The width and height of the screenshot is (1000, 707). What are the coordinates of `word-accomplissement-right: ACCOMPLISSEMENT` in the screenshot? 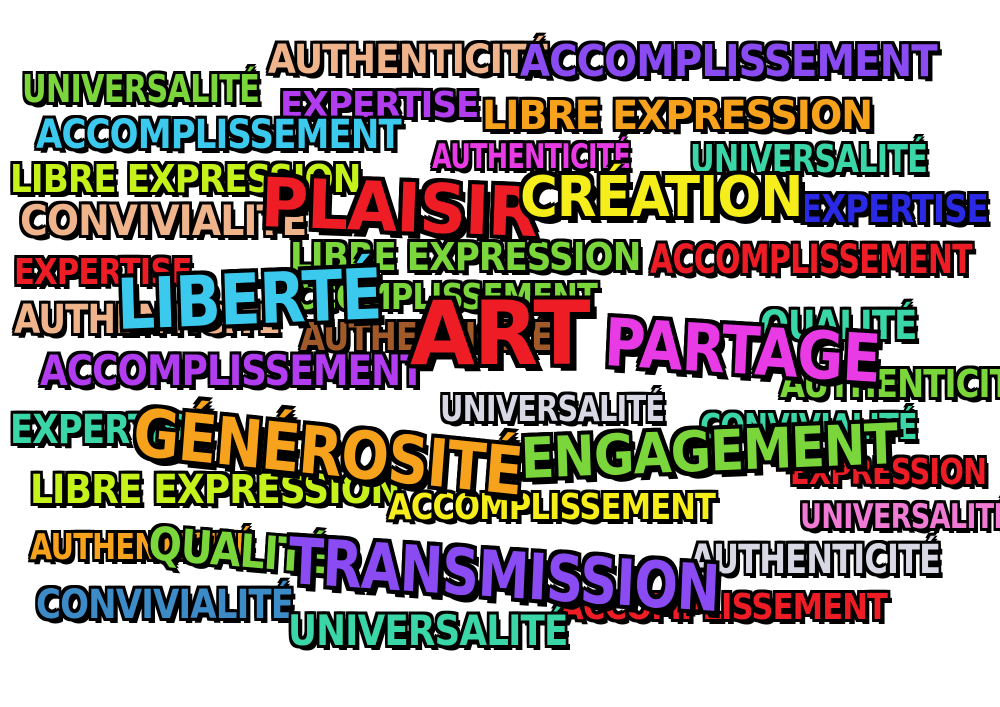 It's located at (811, 260).